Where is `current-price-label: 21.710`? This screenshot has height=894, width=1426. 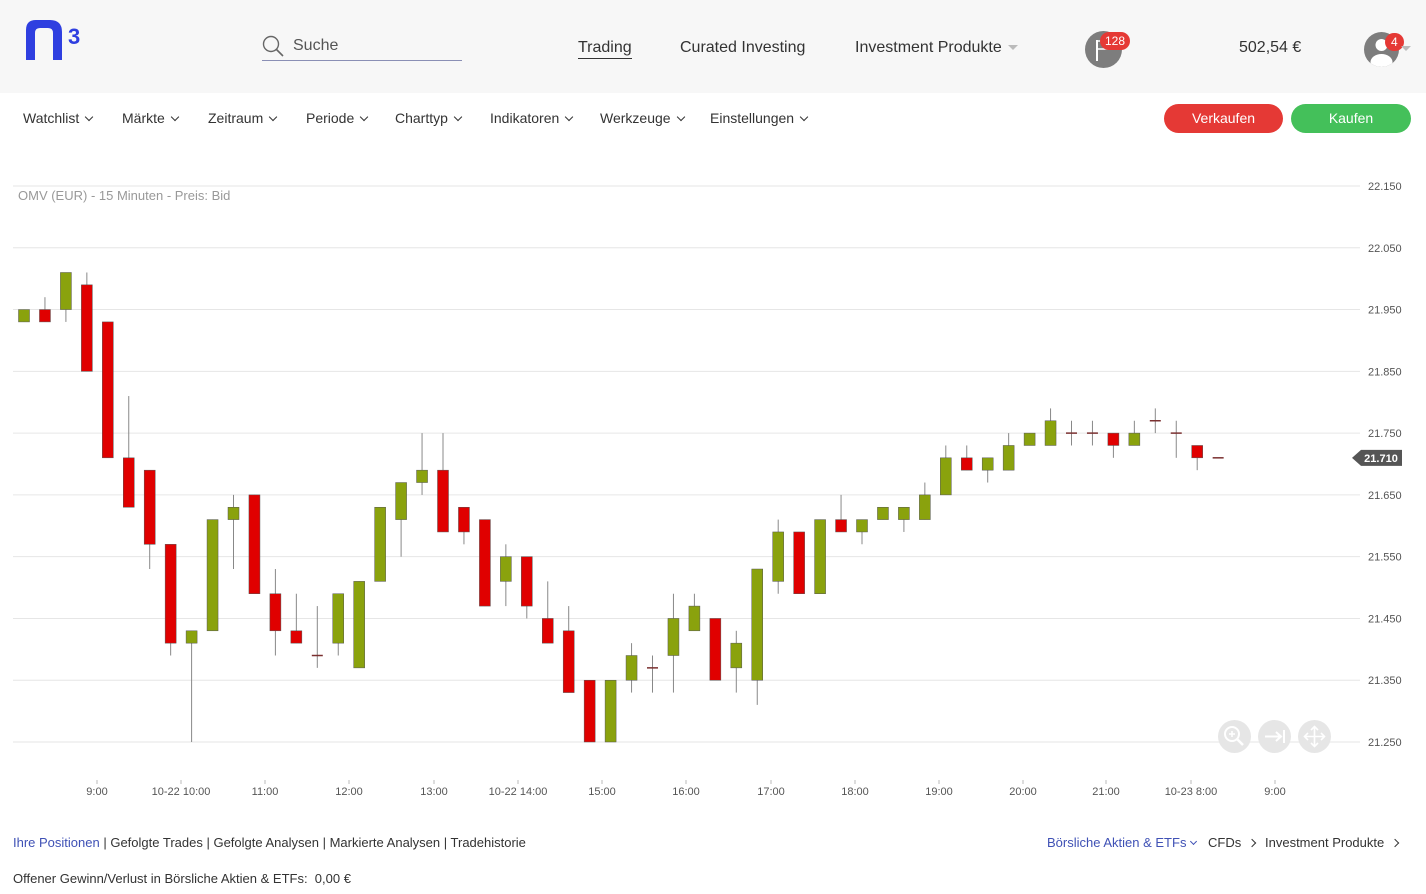
current-price-label: 21.710 is located at coordinates (1381, 459).